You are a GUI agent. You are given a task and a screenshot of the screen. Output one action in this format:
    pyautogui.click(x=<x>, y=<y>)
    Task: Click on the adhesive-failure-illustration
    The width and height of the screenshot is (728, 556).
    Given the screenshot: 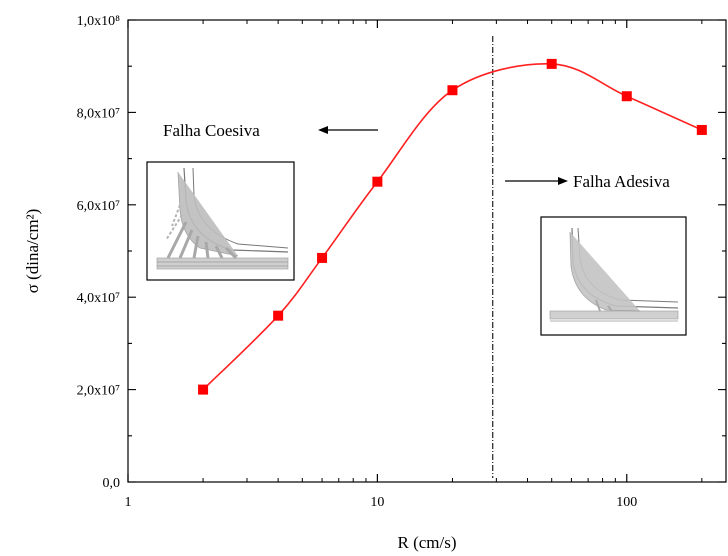 What is the action you would take?
    pyautogui.click(x=613, y=276)
    